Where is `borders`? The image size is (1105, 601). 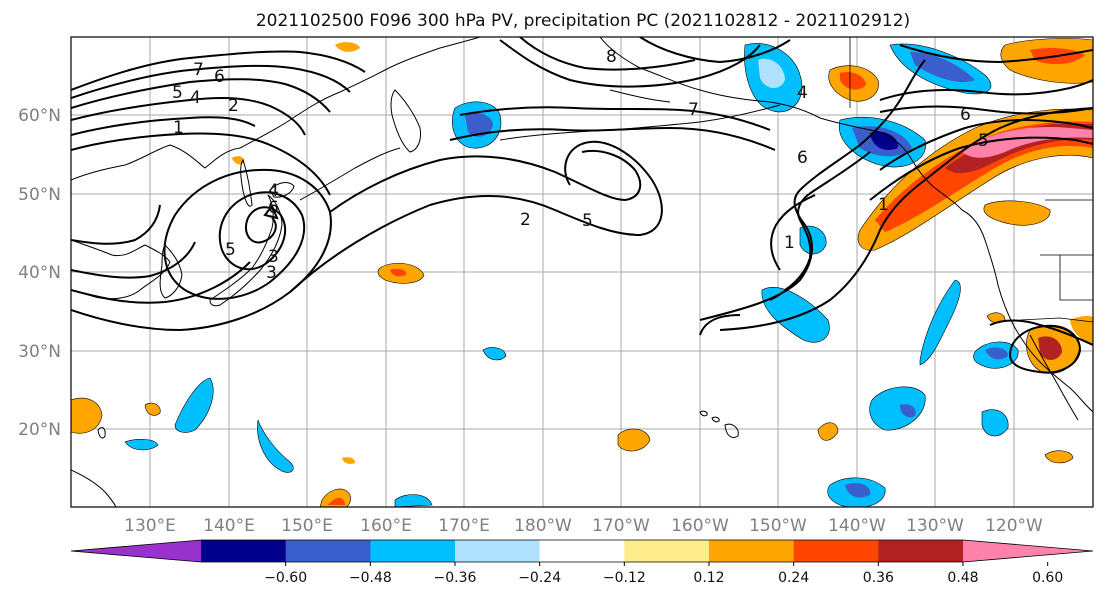 borders is located at coordinates (971, 180).